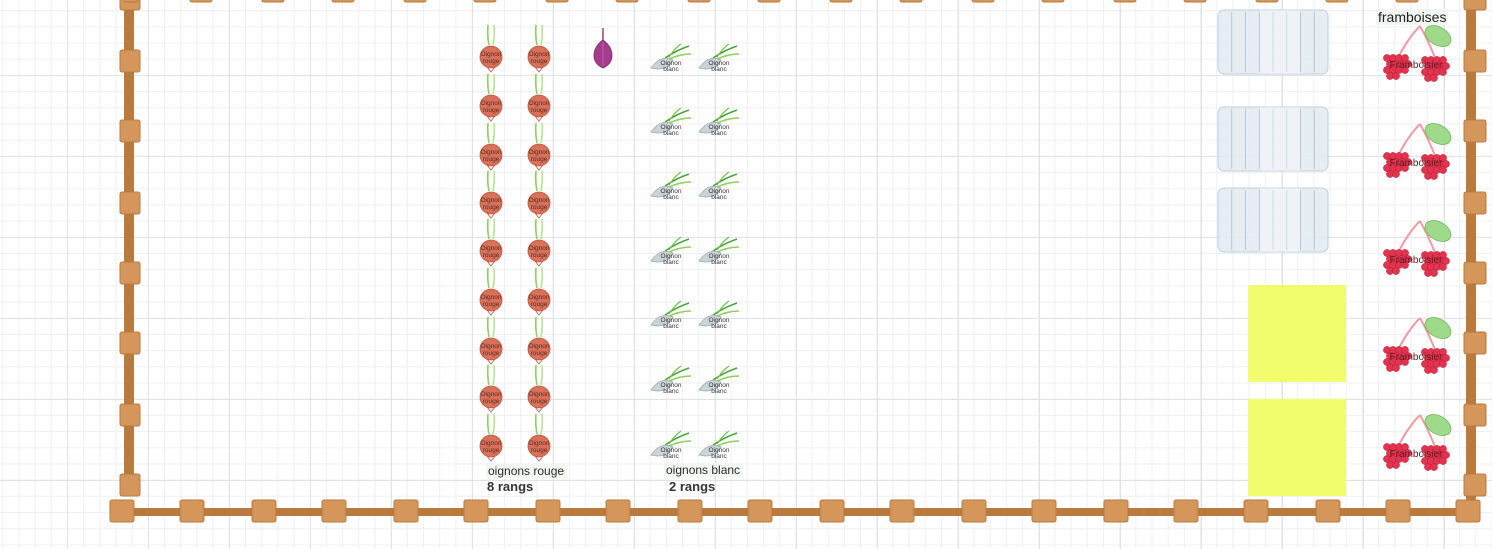 The height and width of the screenshot is (549, 1492). Describe the element at coordinates (131, 1) in the screenshot. I see `fence-post-top-left` at that location.